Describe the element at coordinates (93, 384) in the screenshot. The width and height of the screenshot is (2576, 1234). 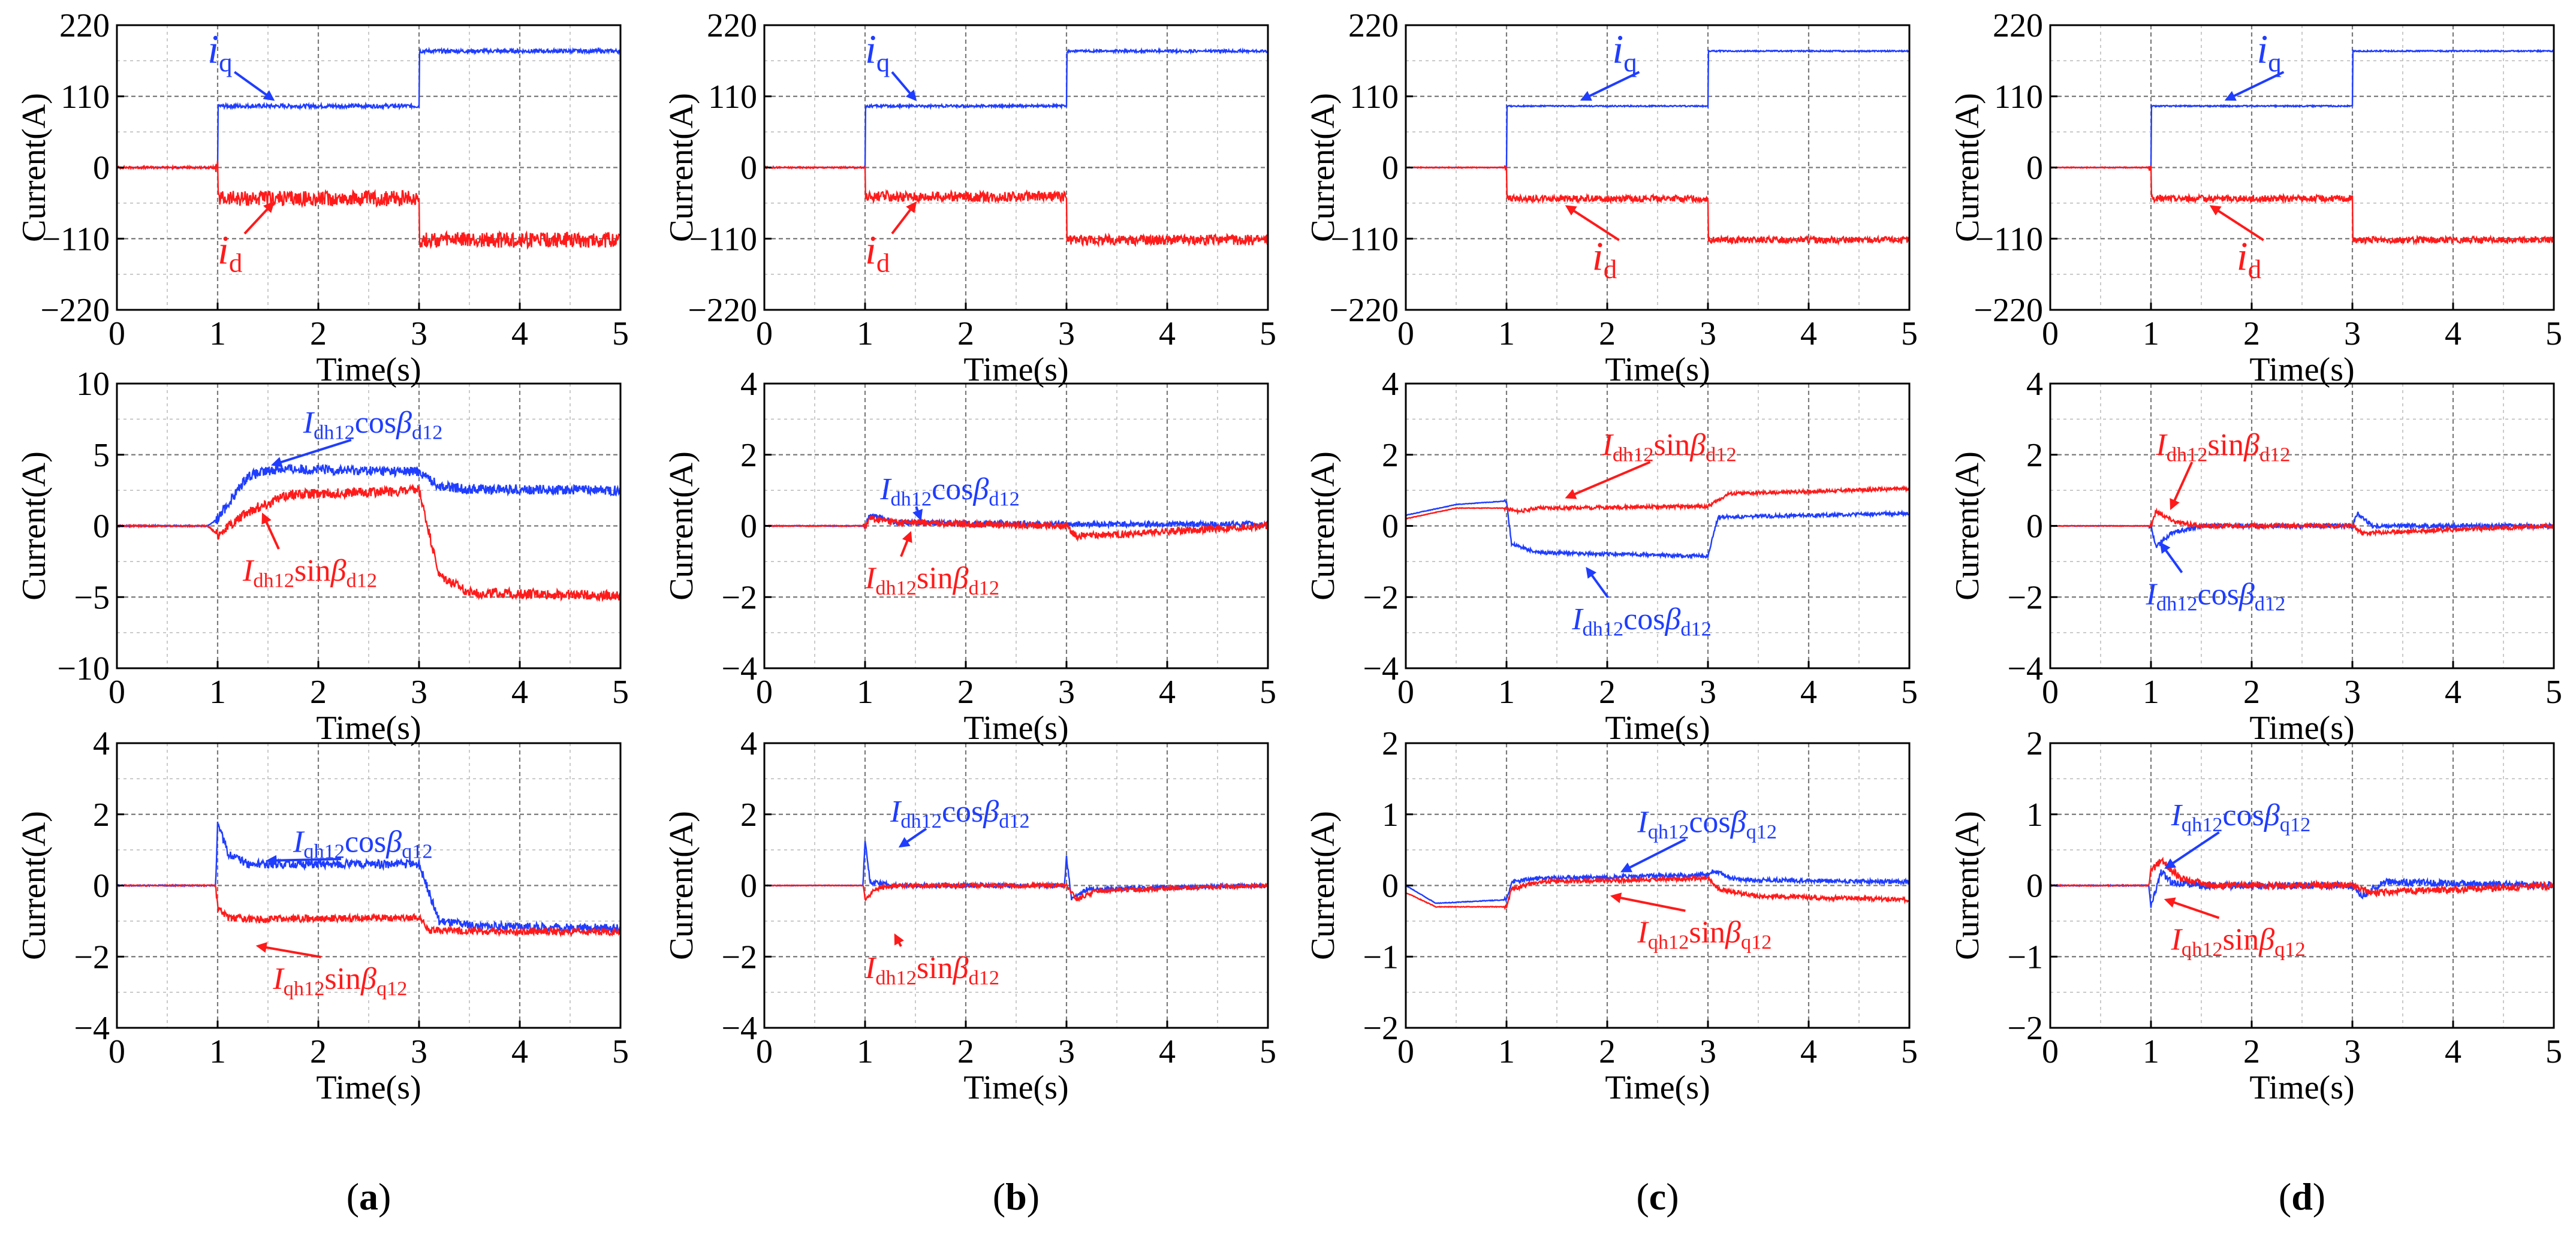
I see `y-tick-label: 10` at that location.